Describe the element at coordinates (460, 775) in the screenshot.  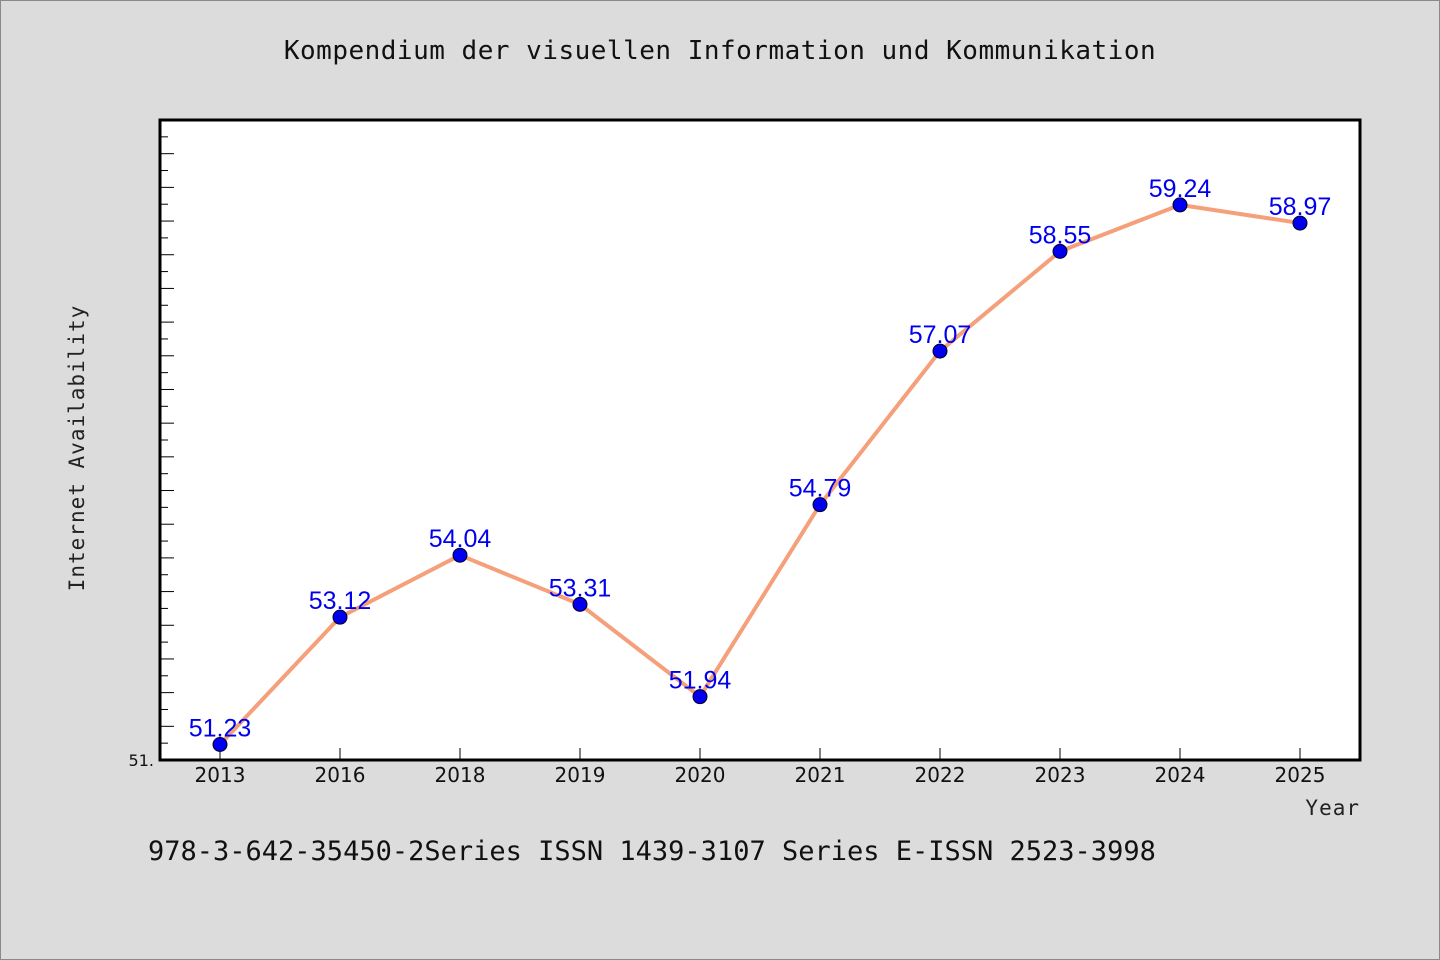
I see `x-tick-label: 2018` at that location.